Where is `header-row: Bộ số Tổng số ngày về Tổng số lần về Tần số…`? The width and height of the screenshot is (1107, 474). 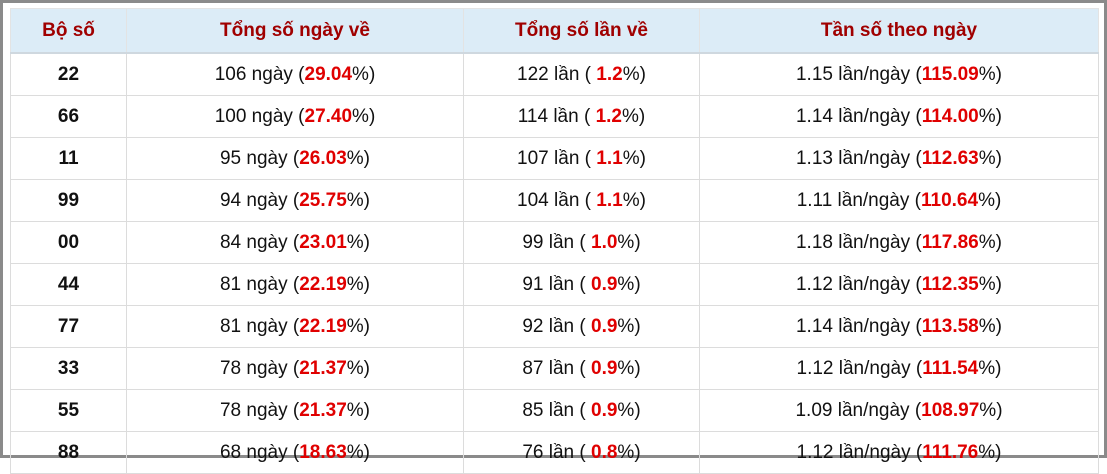 header-row: Bộ số Tổng số ngày về Tổng số lần về Tần số… is located at coordinates (554, 31).